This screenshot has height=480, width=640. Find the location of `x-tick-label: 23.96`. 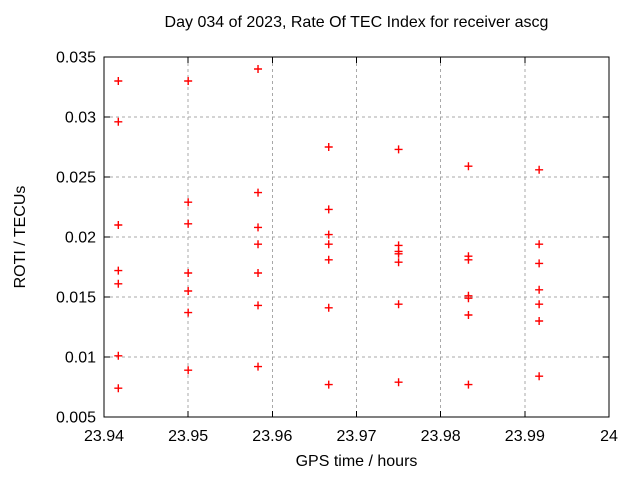

x-tick-label: 23.96 is located at coordinates (272, 436).